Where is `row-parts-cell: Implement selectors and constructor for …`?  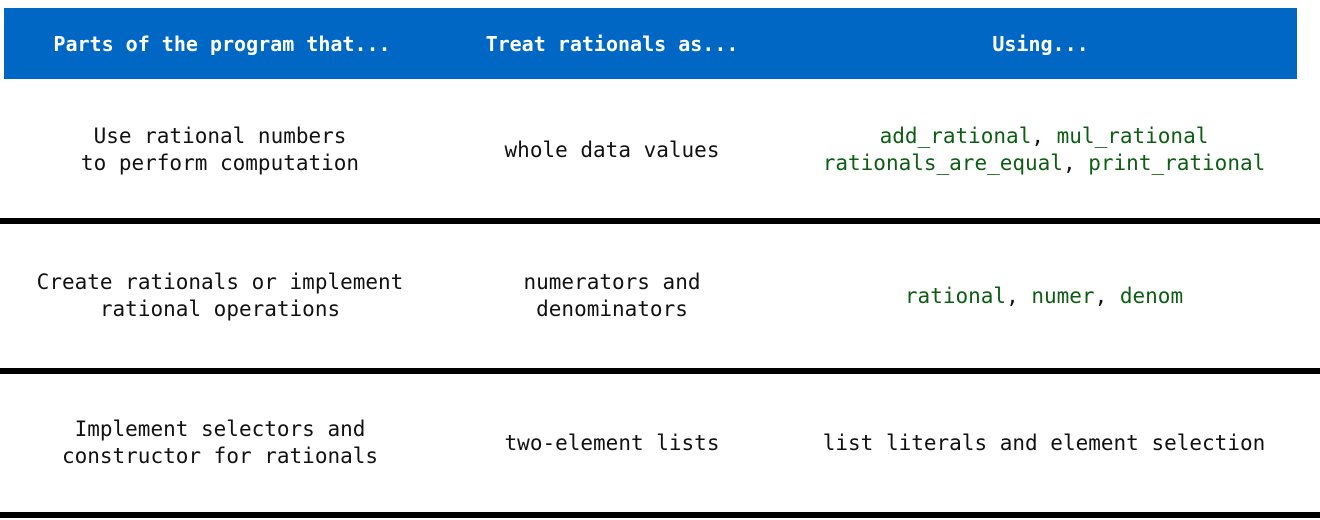
row-parts-cell: Implement selectors and constructor for … is located at coordinates (220, 443).